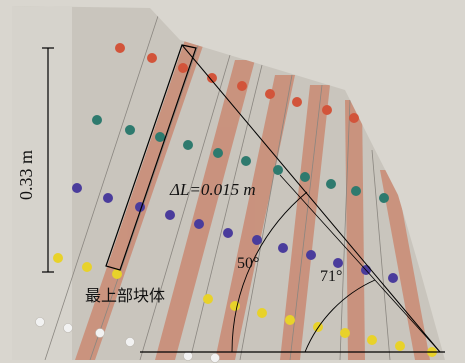  I want to click on slope-light-patch, so click(42, 183).